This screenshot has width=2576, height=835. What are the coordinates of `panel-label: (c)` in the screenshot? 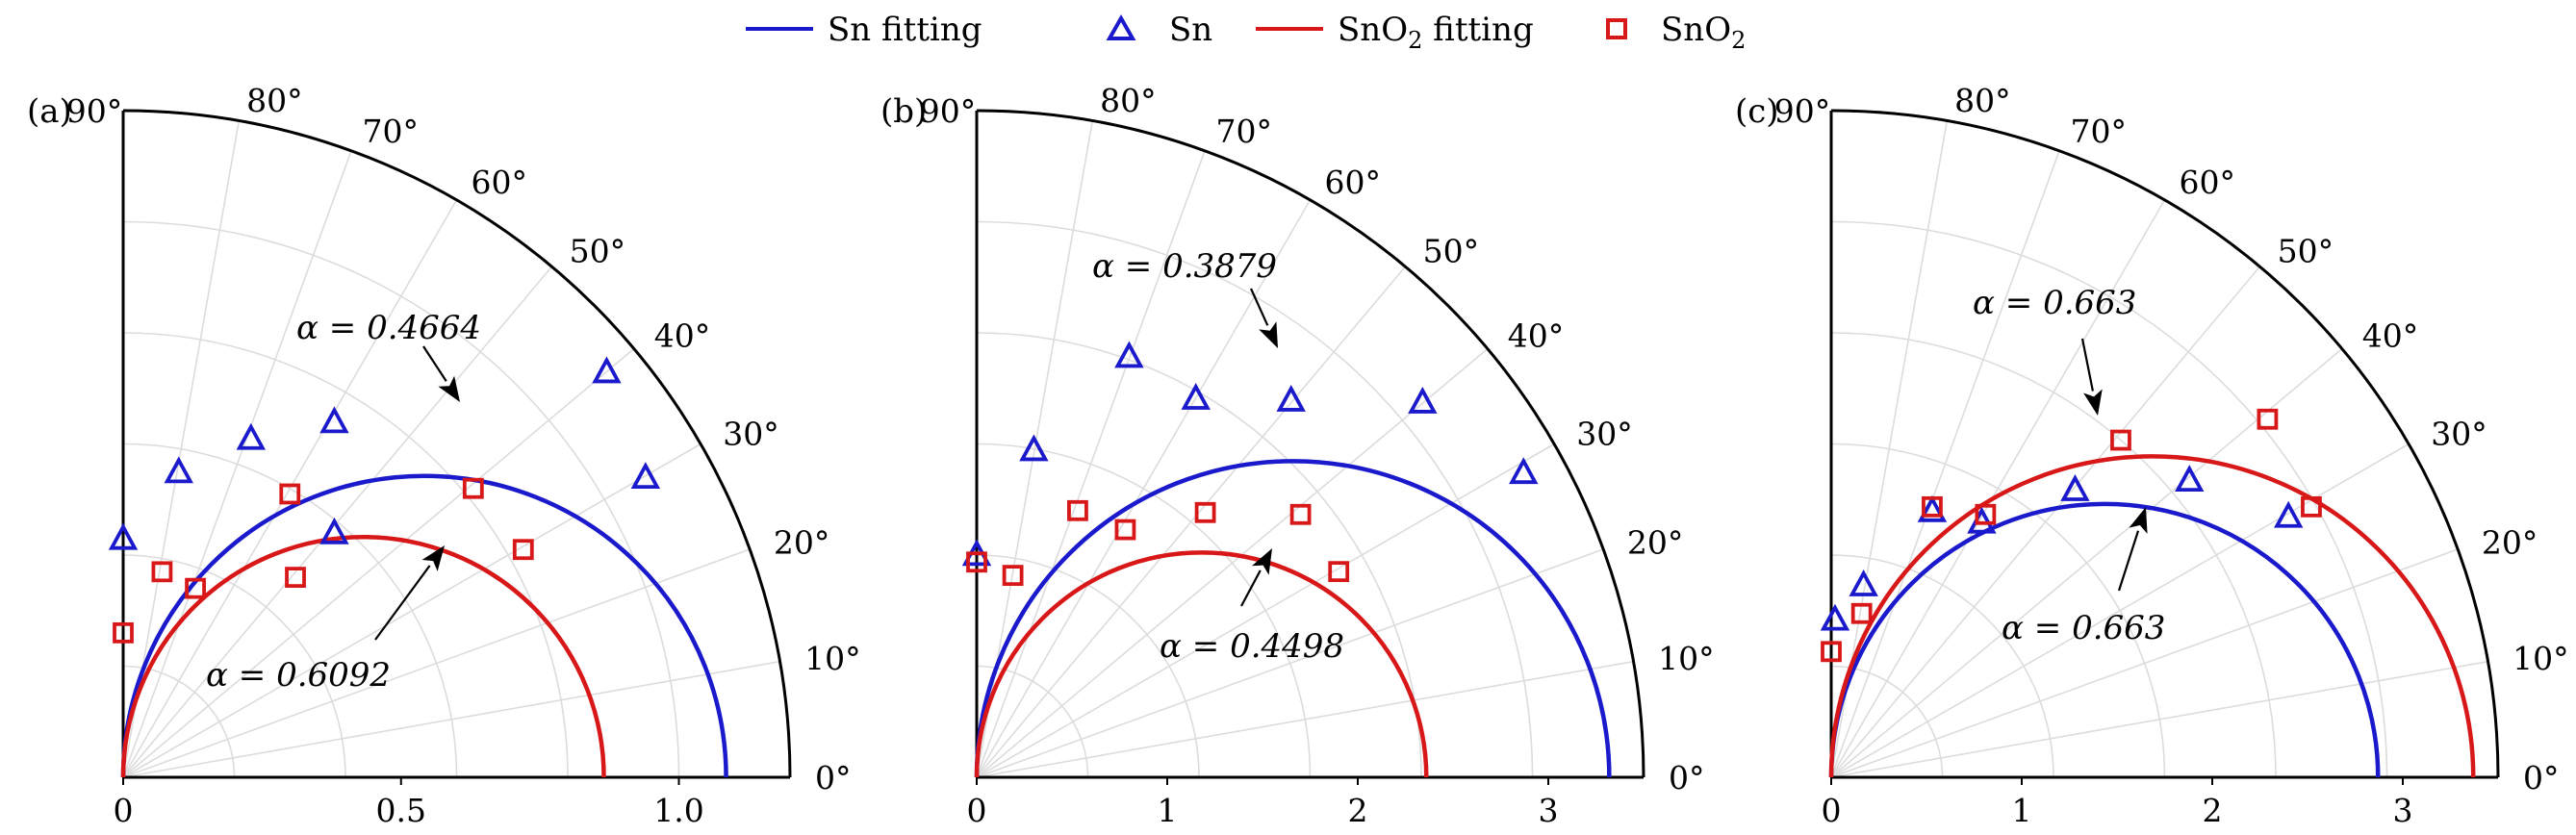 It's located at (1757, 111).